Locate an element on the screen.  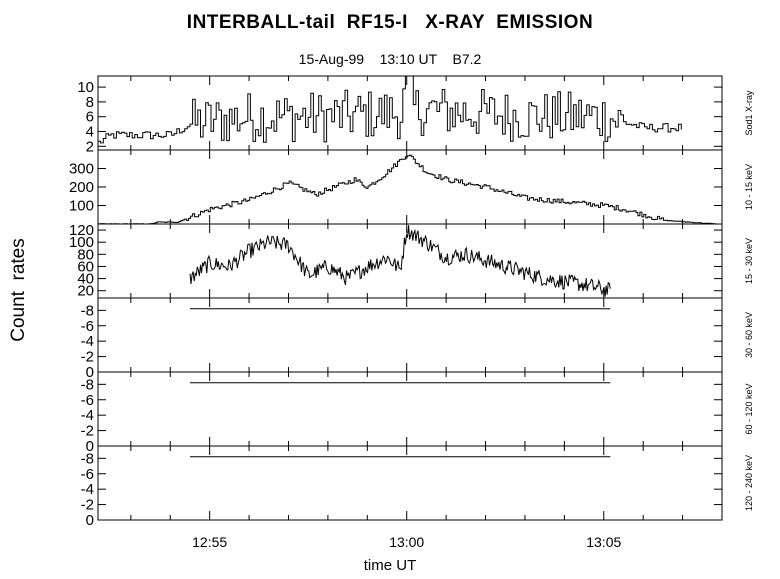
y-tick-label: 4 is located at coordinates (90, 132).